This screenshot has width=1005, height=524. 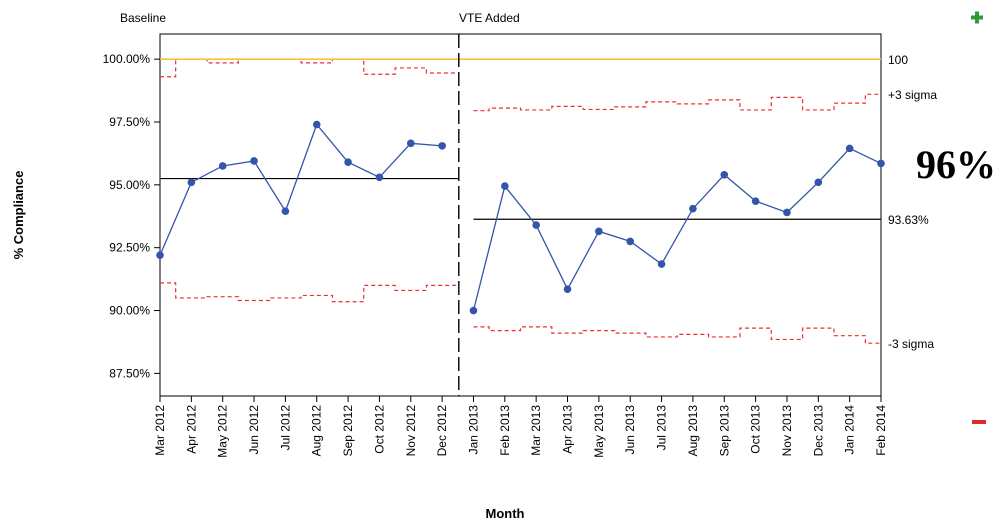 I want to click on segment-label-vte-added: VTE Added, so click(x=489, y=18).